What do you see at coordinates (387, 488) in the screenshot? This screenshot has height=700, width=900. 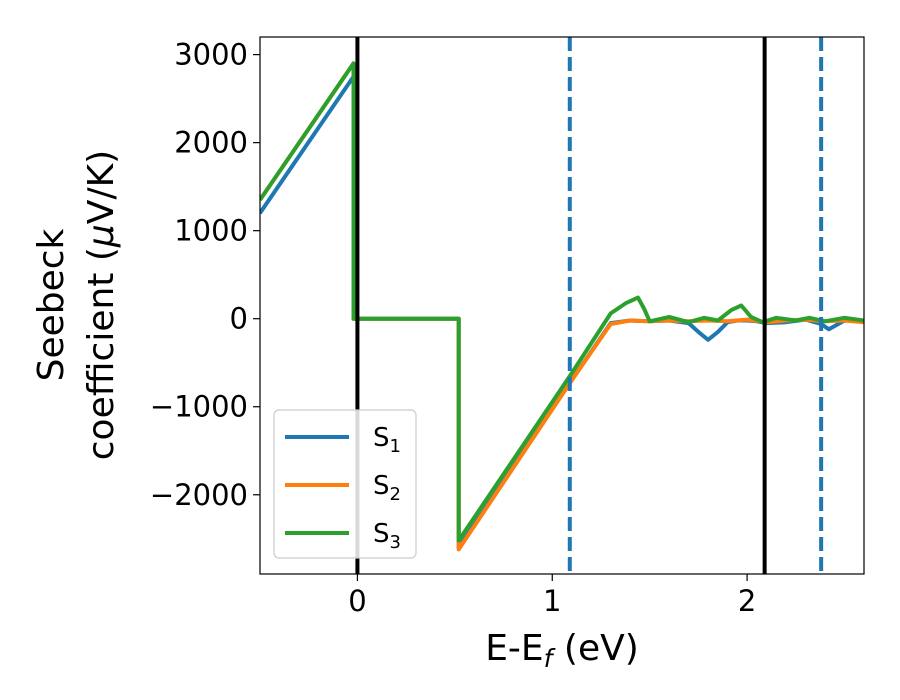 I see `legend-label-2: S2` at bounding box center [387, 488].